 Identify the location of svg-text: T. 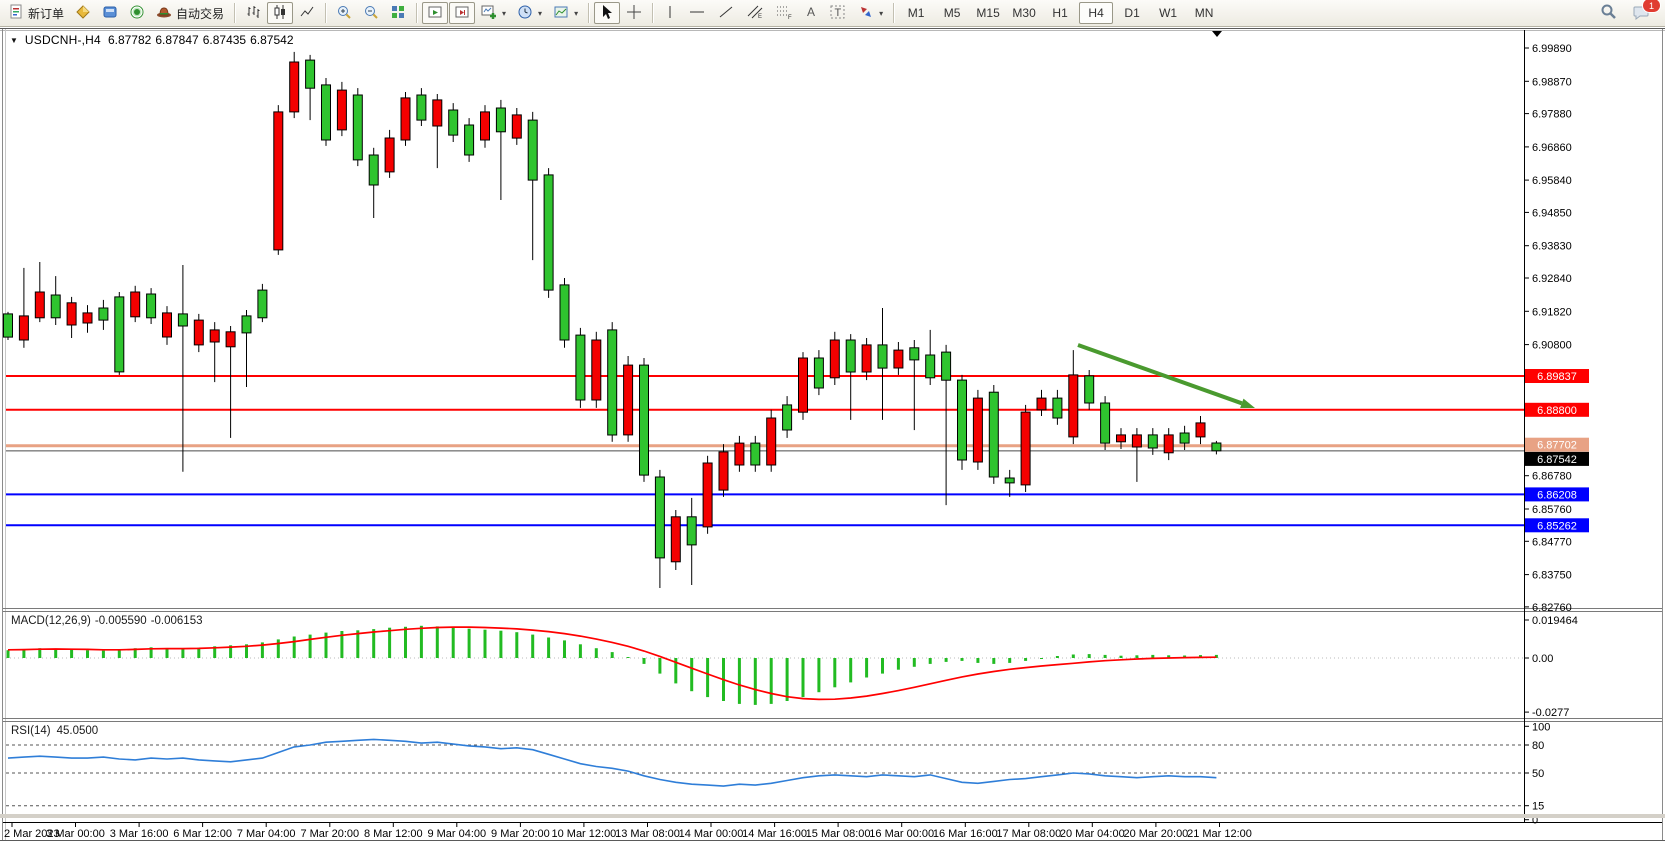
(838, 13).